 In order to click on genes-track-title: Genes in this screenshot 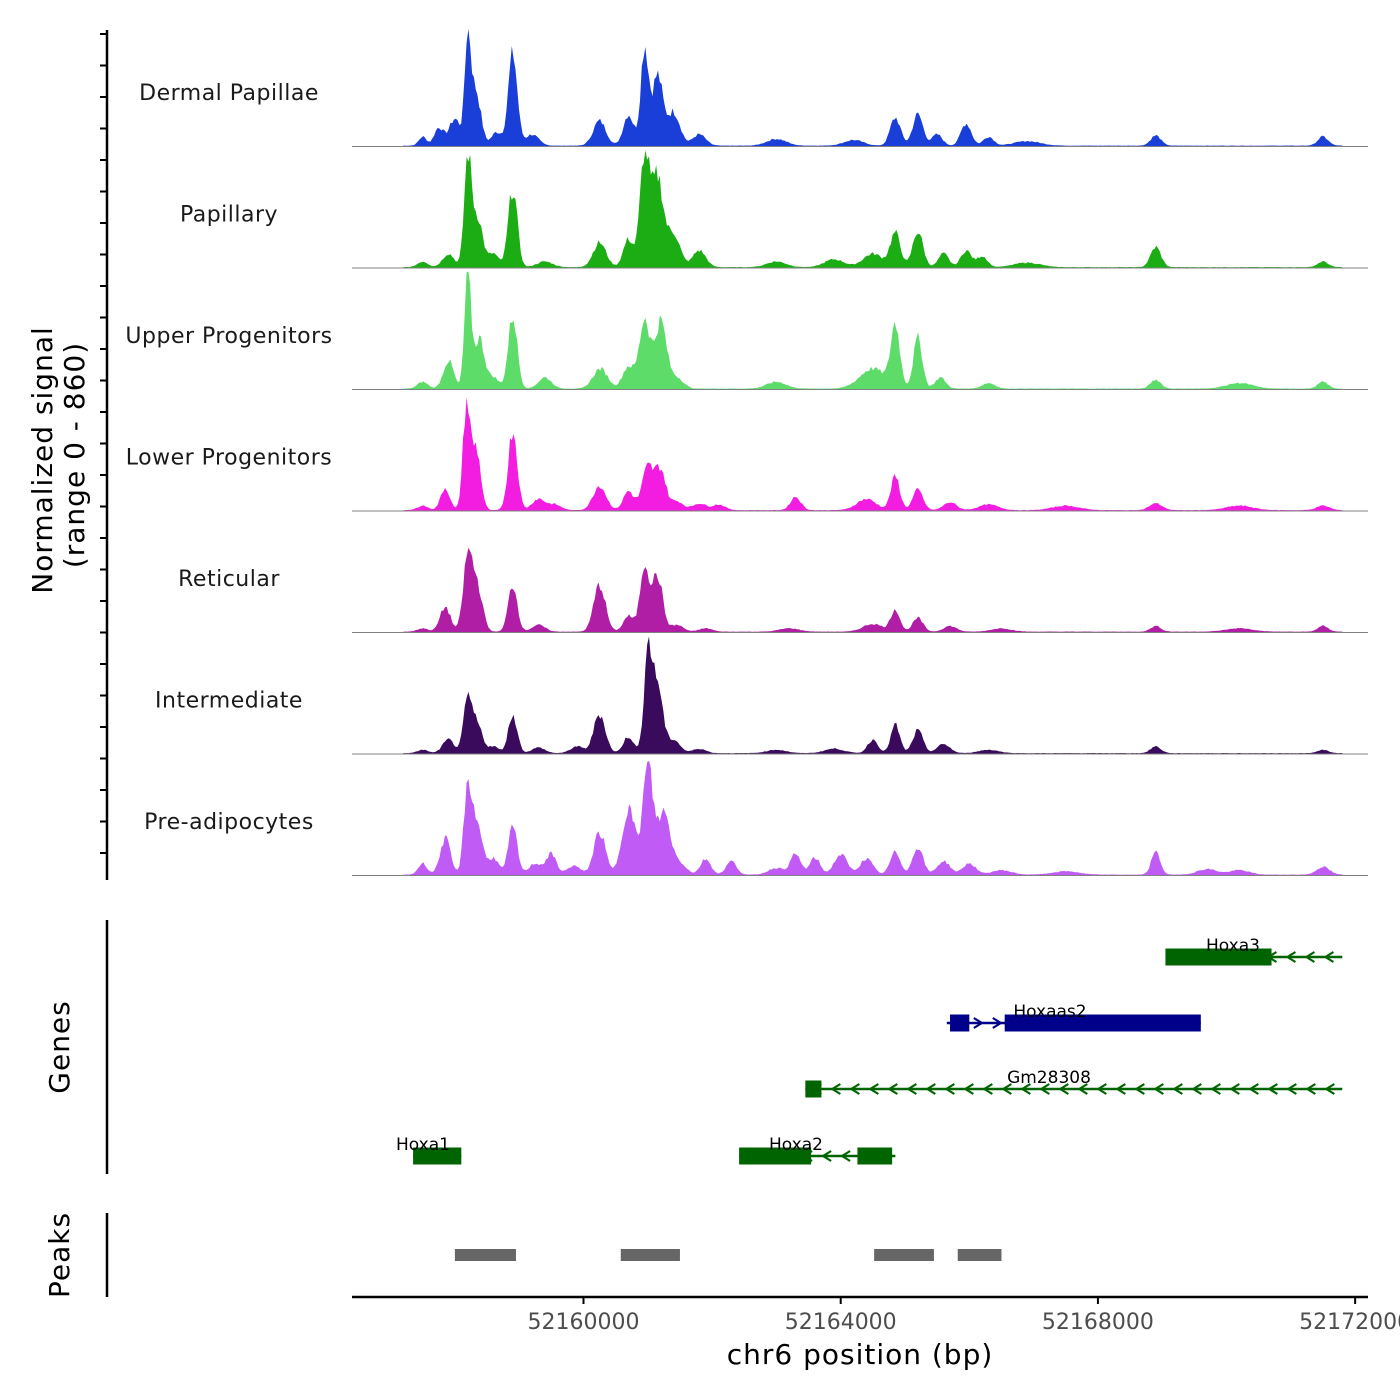, I will do `click(59, 1046)`.